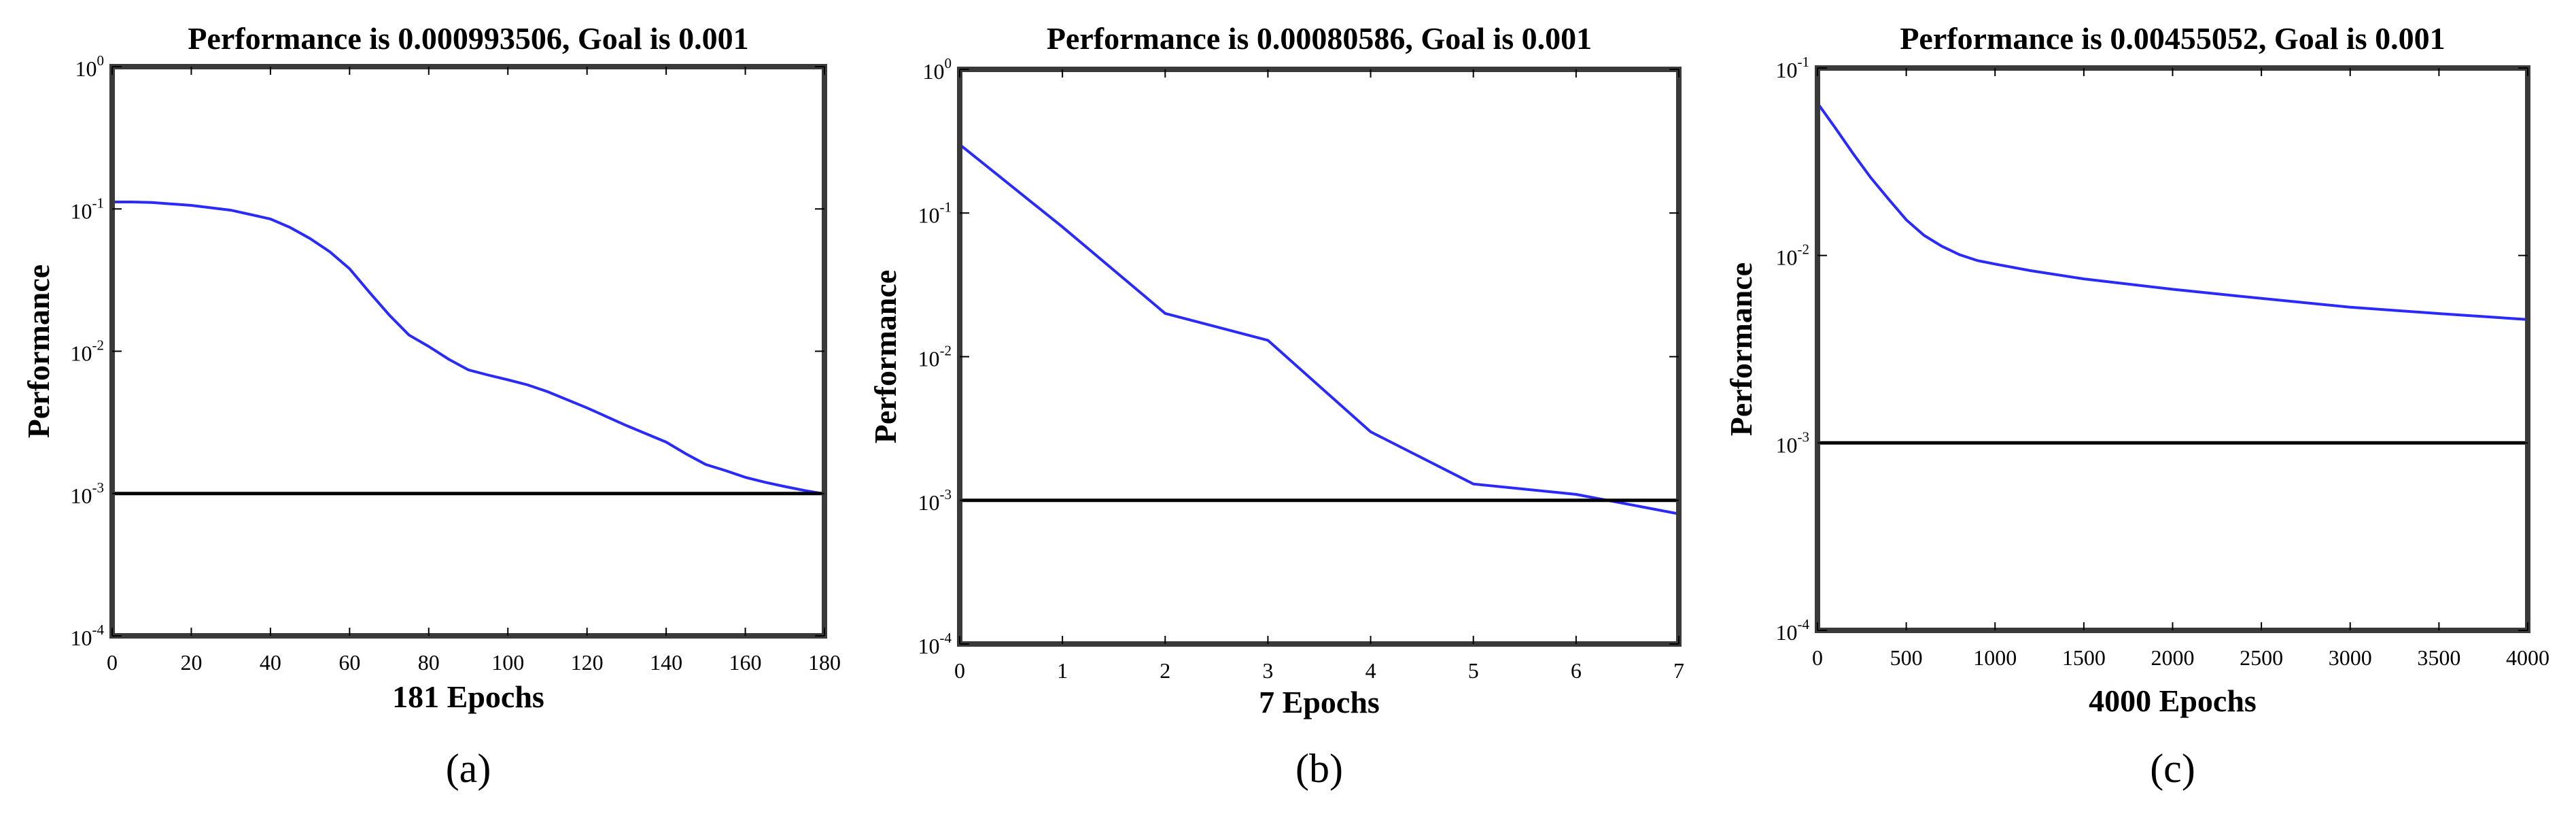  Describe the element at coordinates (2172, 768) in the screenshot. I see `panel-caption: (c)` at that location.